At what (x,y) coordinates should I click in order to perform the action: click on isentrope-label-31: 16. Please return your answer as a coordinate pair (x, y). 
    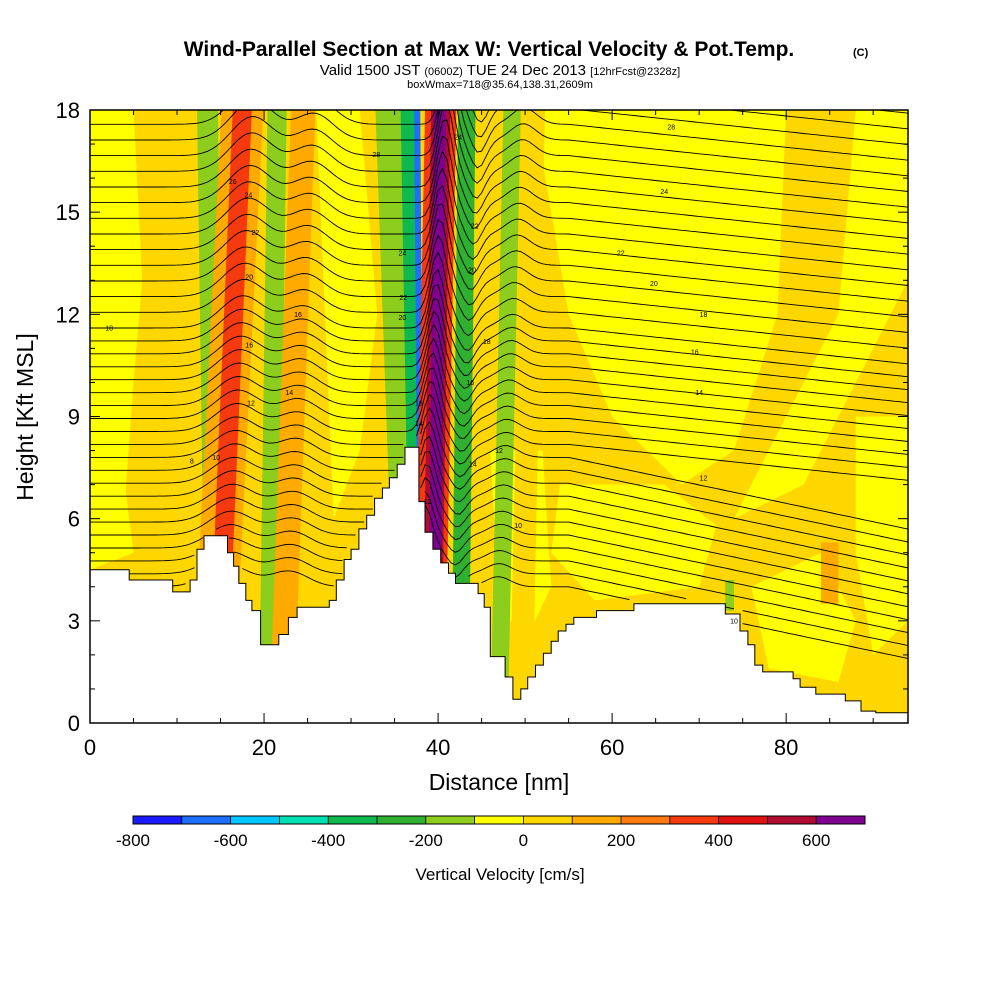
    Looking at the image, I should click on (695, 352).